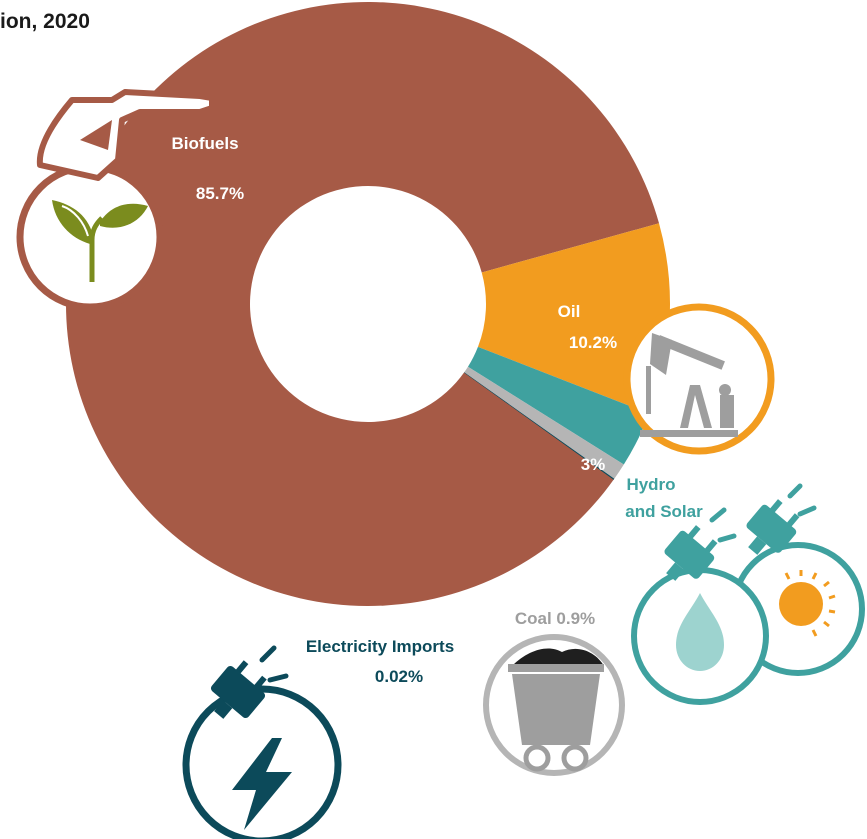 This screenshot has width=867, height=839. Describe the element at coordinates (399, 676) in the screenshot. I see `electricity-value-label: 0.02%` at that location.